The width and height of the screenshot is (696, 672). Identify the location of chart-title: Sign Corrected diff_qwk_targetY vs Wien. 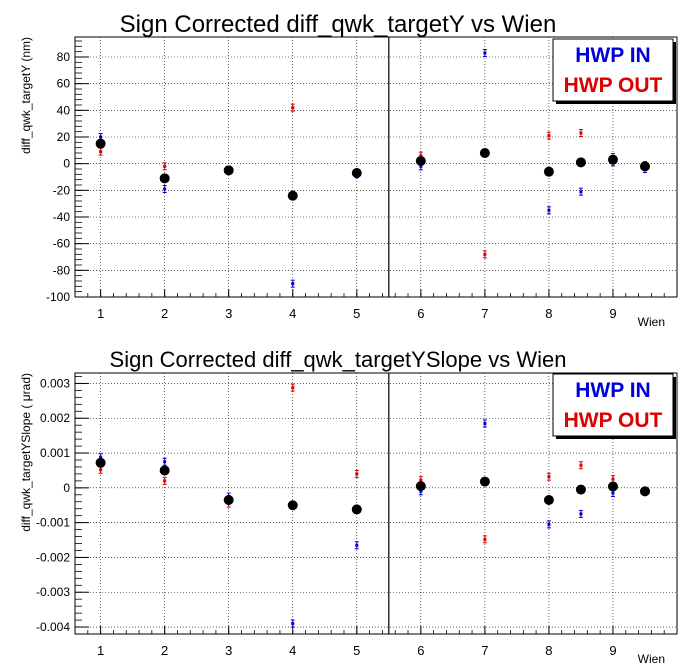
(338, 24).